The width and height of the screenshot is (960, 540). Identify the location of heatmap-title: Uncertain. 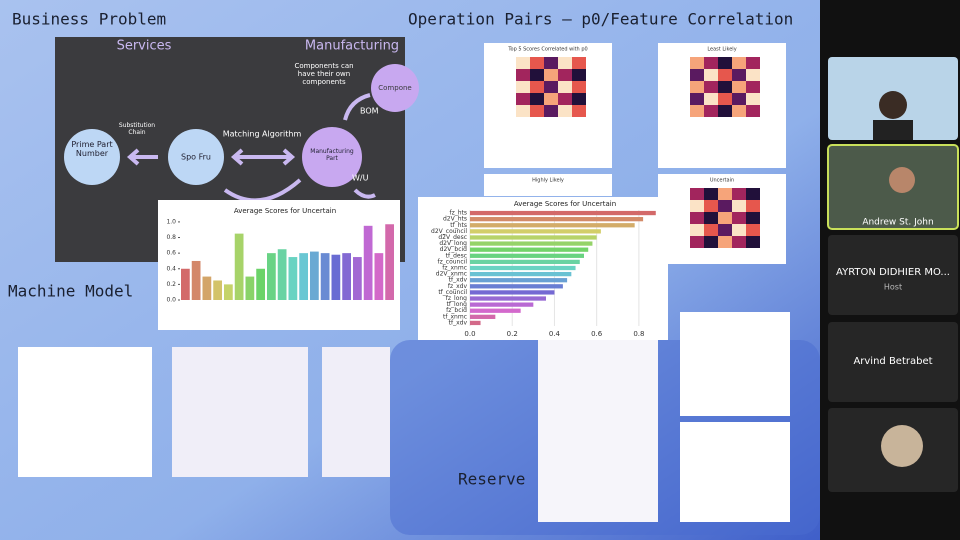
(722, 181).